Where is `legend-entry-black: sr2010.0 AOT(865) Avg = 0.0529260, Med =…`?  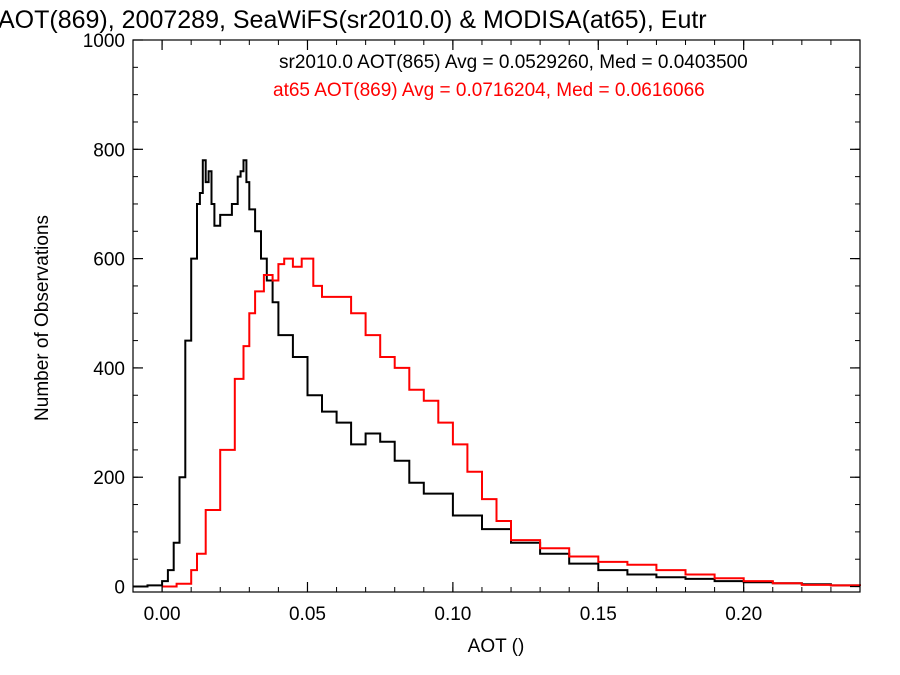
legend-entry-black: sr2010.0 AOT(865) Avg = 0.0529260, Med =… is located at coordinates (513, 62).